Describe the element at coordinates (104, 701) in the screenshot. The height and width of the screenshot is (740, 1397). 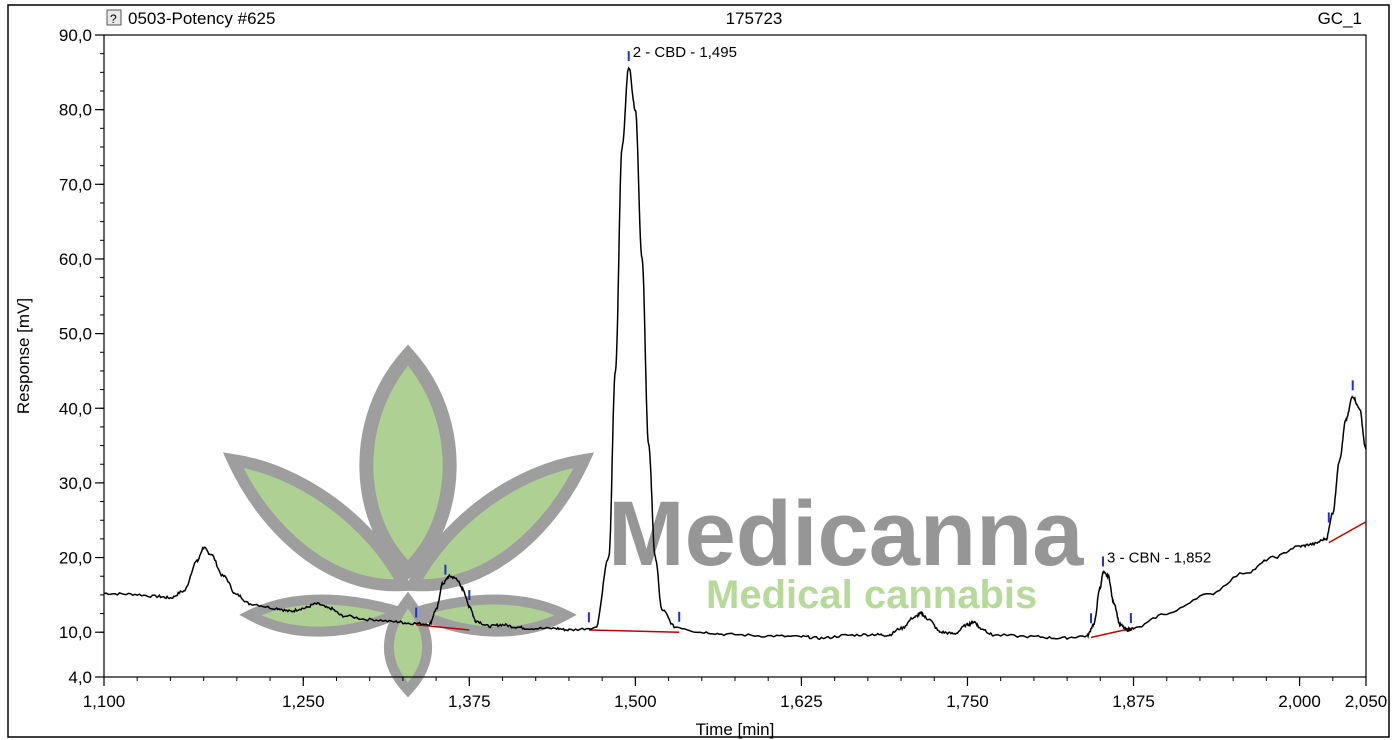
I see `x-tick-label: 1,100` at that location.